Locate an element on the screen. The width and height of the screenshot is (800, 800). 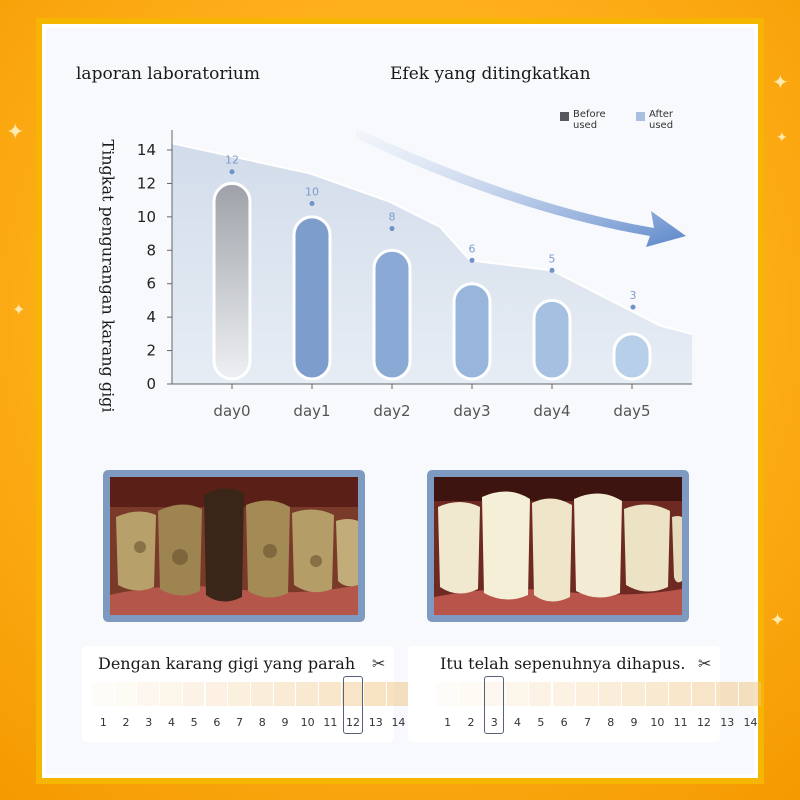
bar-day2 is located at coordinates (392, 314).